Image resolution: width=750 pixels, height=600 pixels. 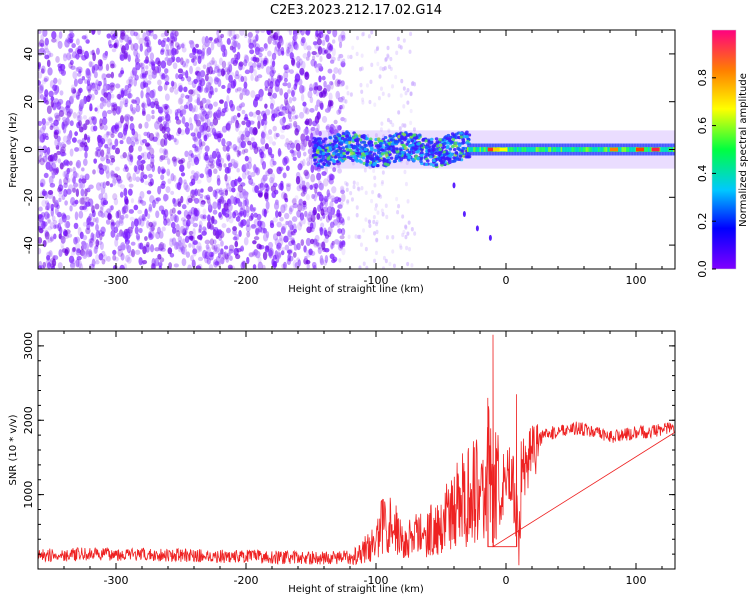 What do you see at coordinates (13, 150) in the screenshot?
I see `spectrogram-ylabel: Frequency (Hz)` at bounding box center [13, 150].